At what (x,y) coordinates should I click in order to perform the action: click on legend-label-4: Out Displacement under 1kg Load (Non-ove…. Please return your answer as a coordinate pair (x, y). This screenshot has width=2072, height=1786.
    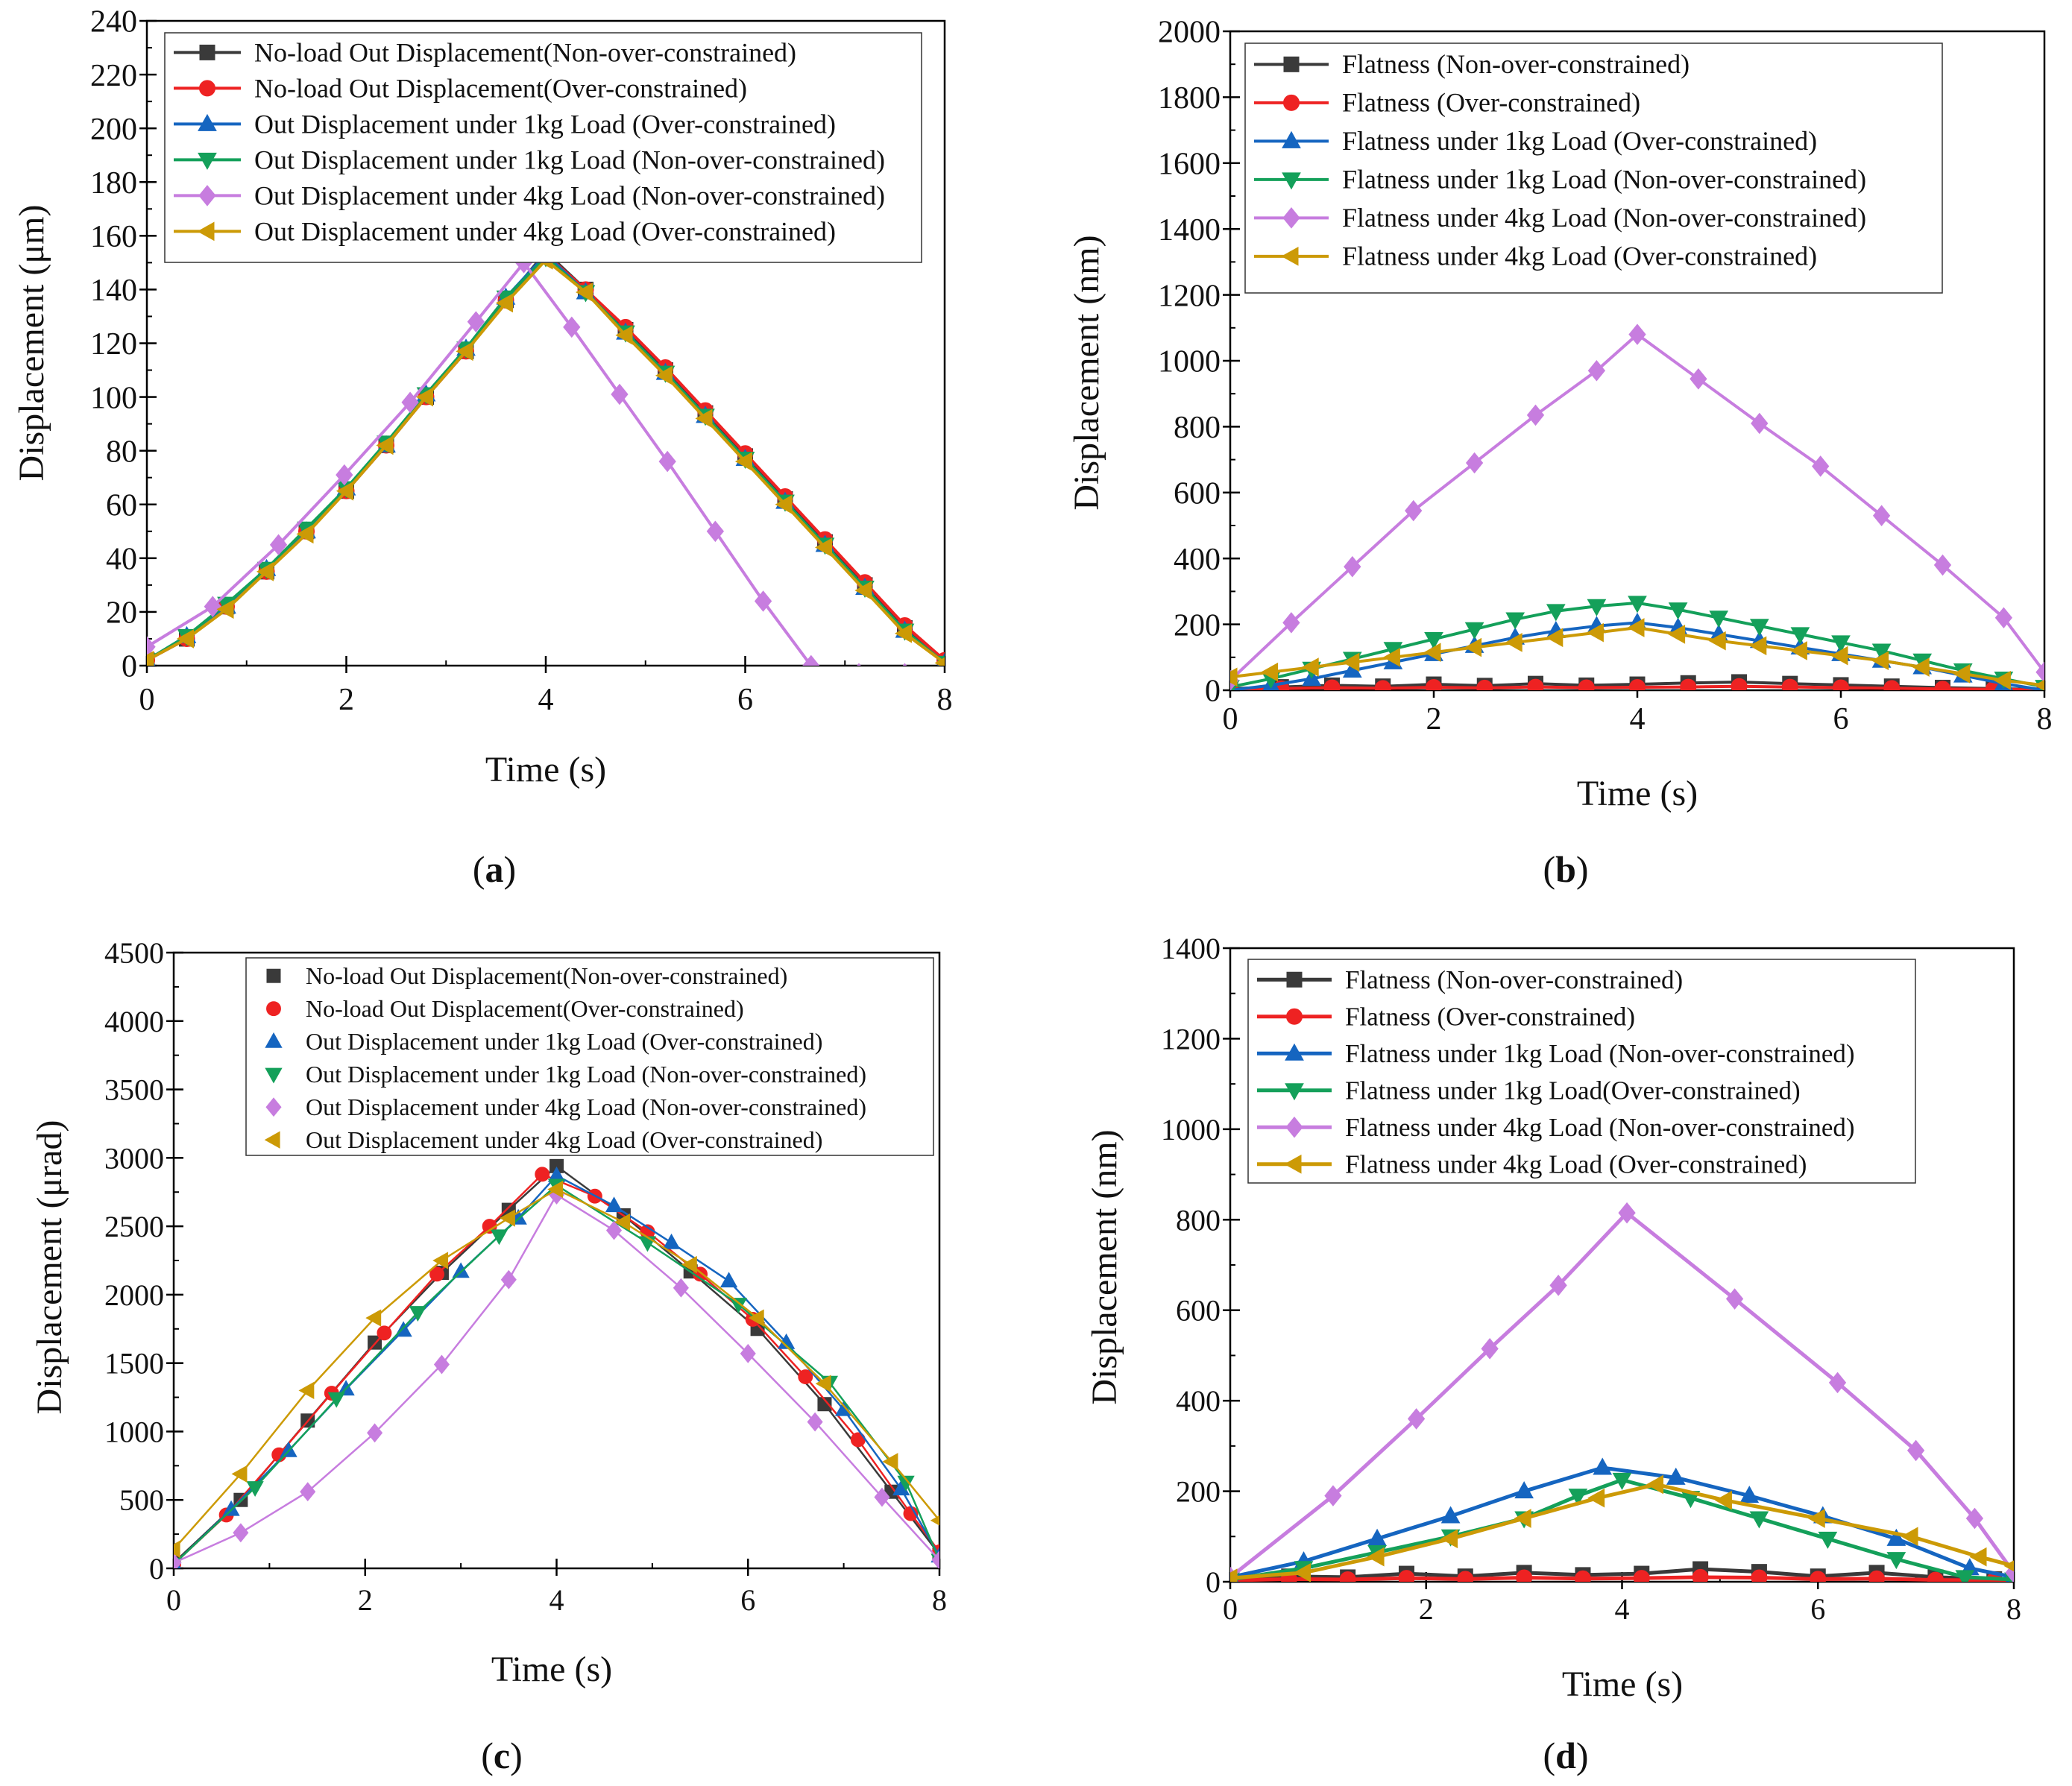
    Looking at the image, I should click on (569, 159).